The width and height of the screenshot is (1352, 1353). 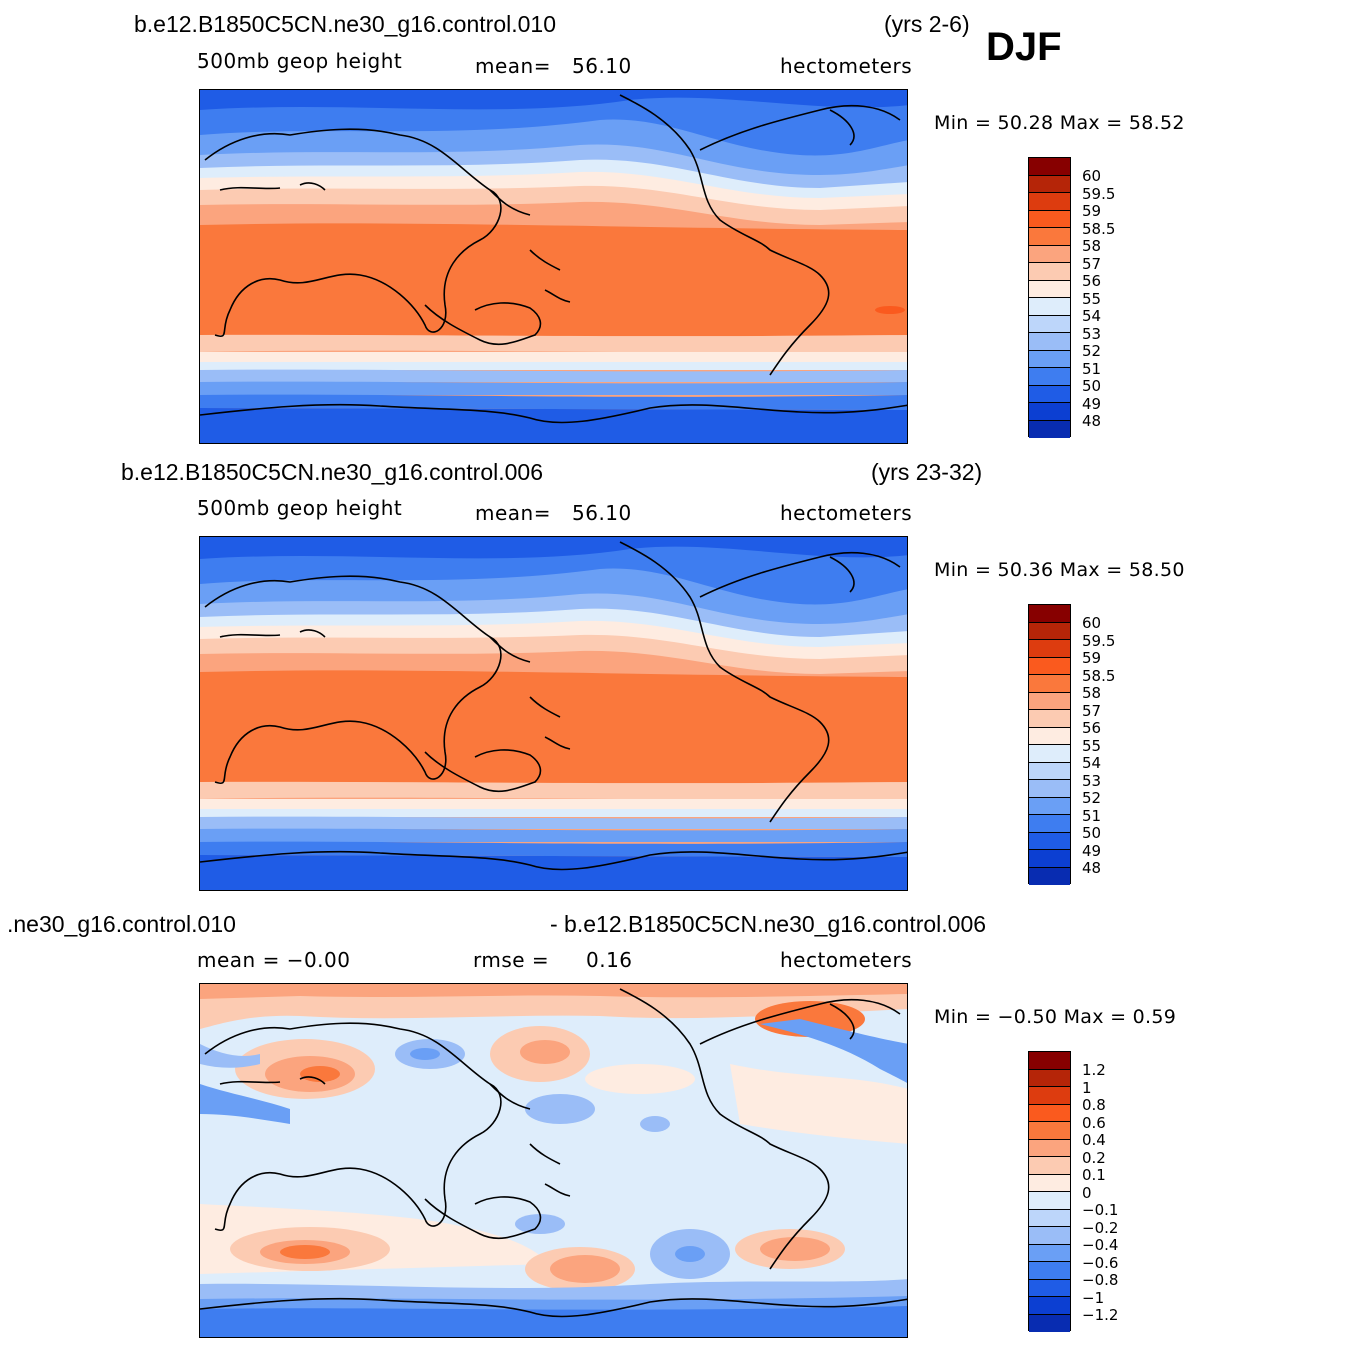 I want to click on panel1-cb-label-6: 57, so click(x=1092, y=263).